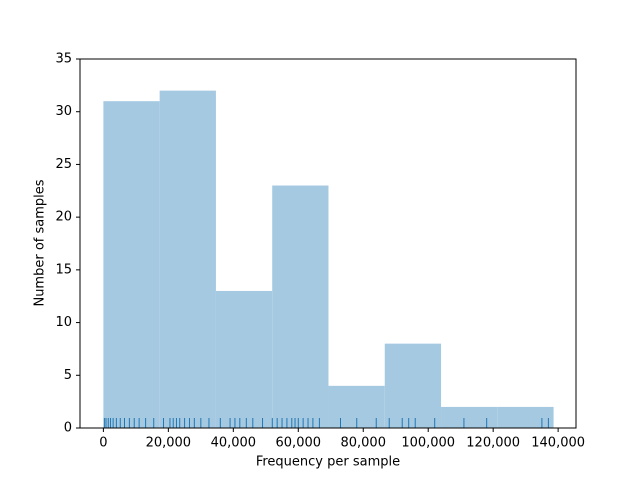 The image size is (640, 484). What do you see at coordinates (558, 443) in the screenshot?
I see `x-tick-label: 140,000` at bounding box center [558, 443].